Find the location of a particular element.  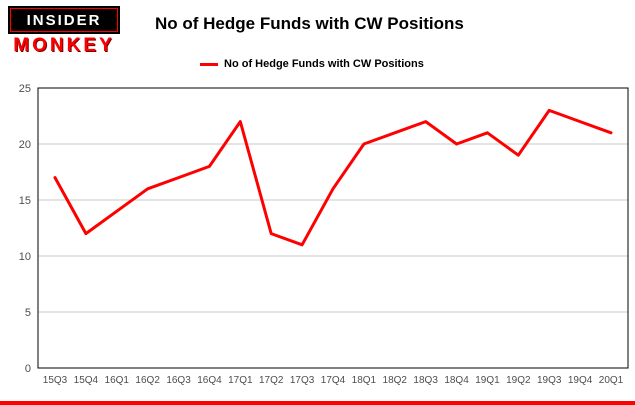

x-tick-label-17Q3: 17Q3 is located at coordinates (302, 380).